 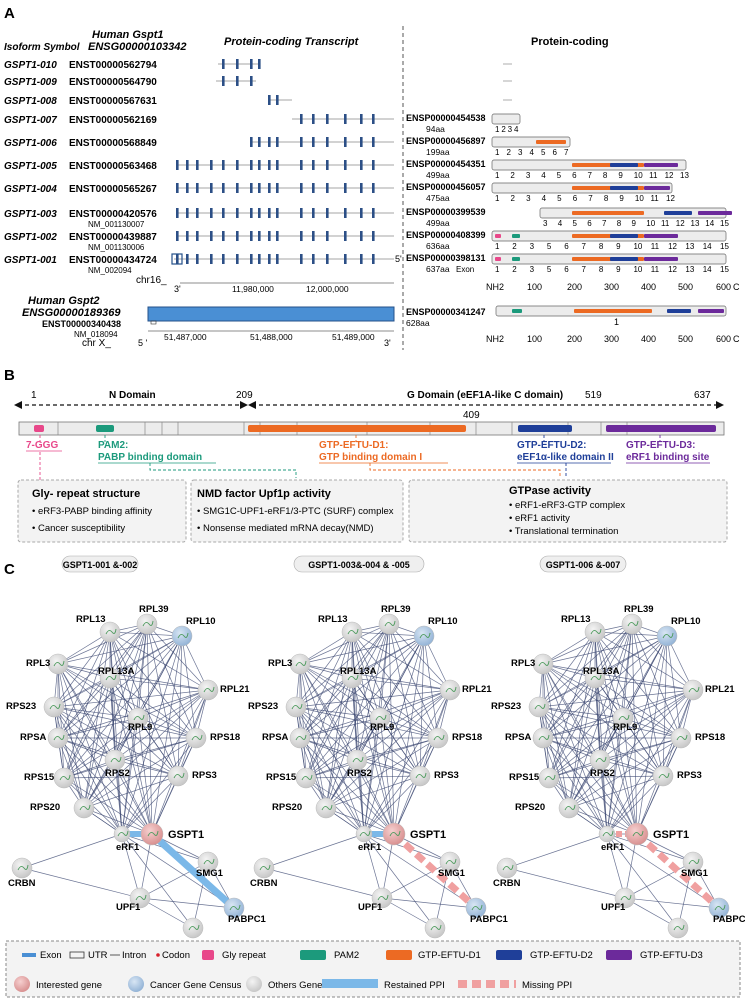 What do you see at coordinates (192, 776) in the screenshot?
I see `gene-node: RPS3` at bounding box center [192, 776].